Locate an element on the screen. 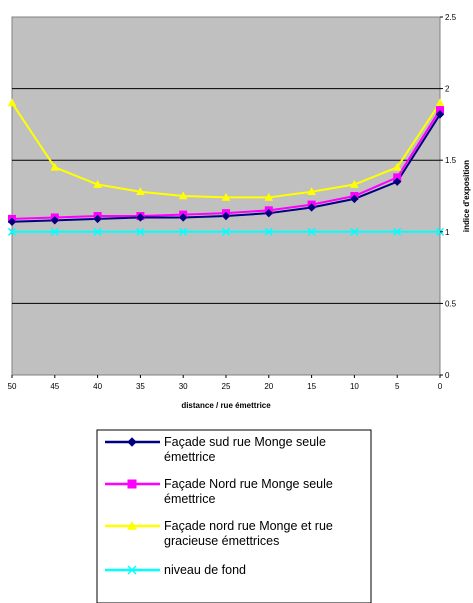  y-tick-label: 0.5 is located at coordinates (451, 303).